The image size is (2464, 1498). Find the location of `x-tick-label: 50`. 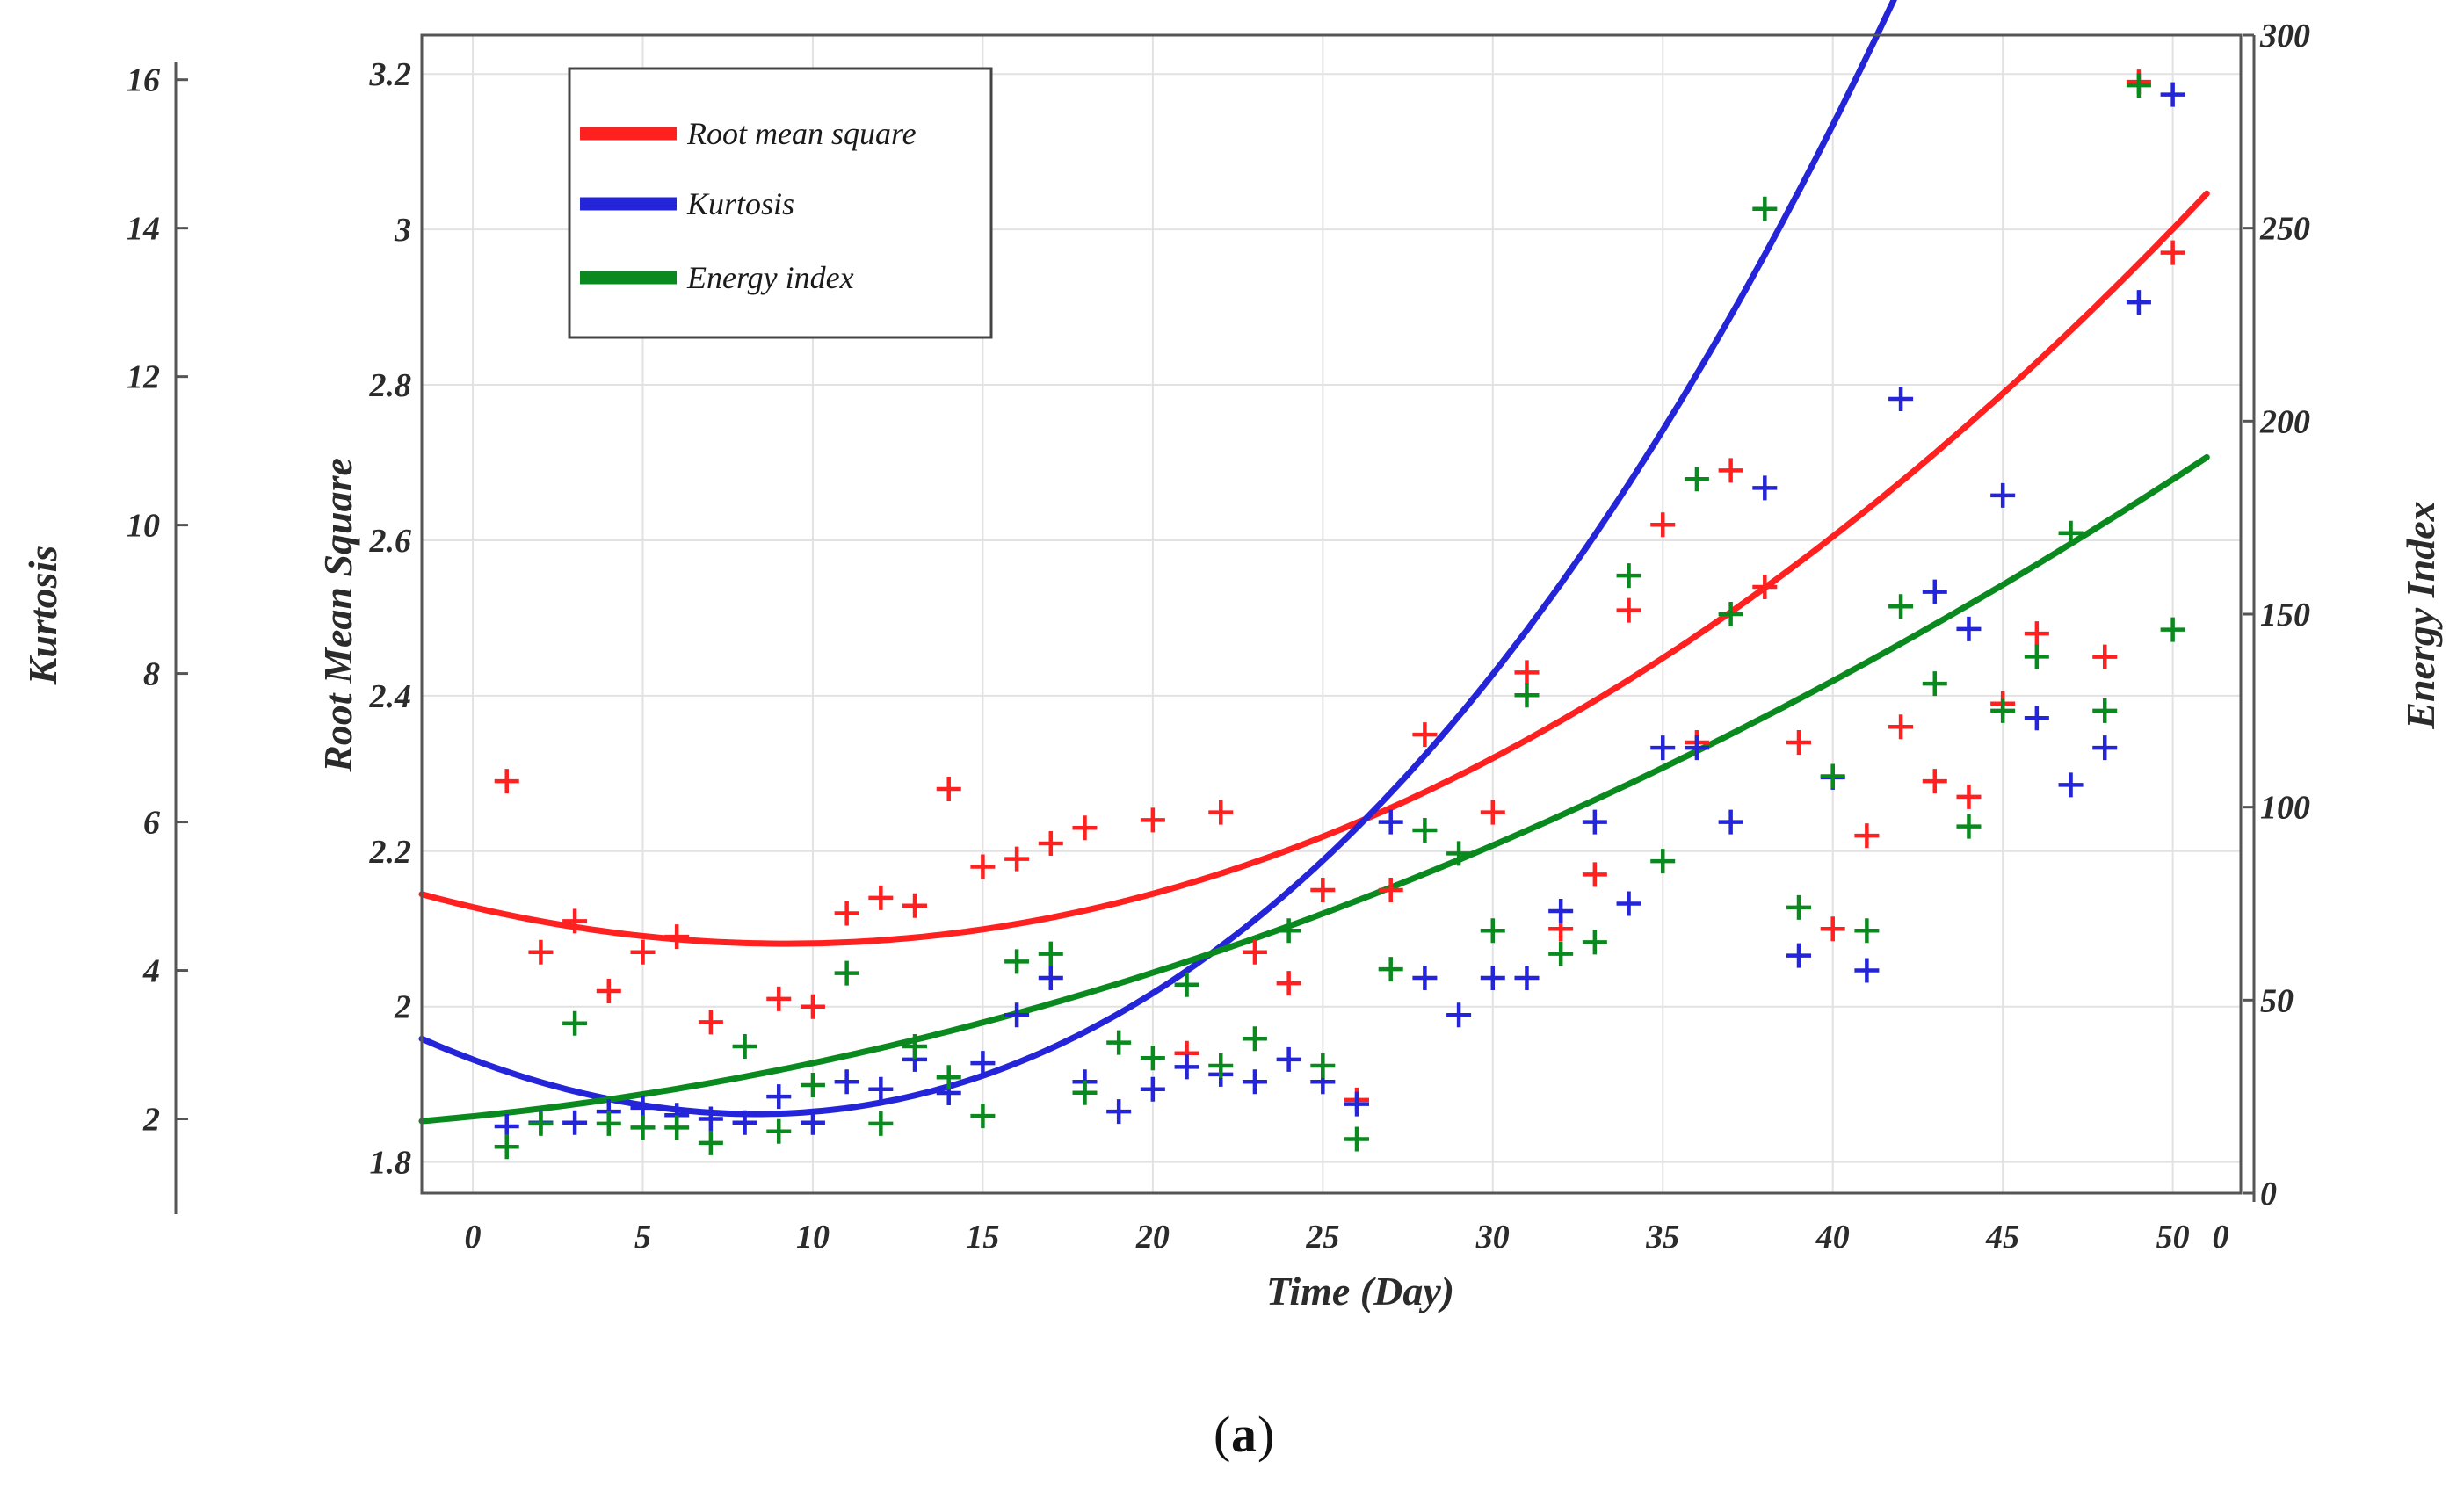

x-tick-label: 50 is located at coordinates (2173, 1237).